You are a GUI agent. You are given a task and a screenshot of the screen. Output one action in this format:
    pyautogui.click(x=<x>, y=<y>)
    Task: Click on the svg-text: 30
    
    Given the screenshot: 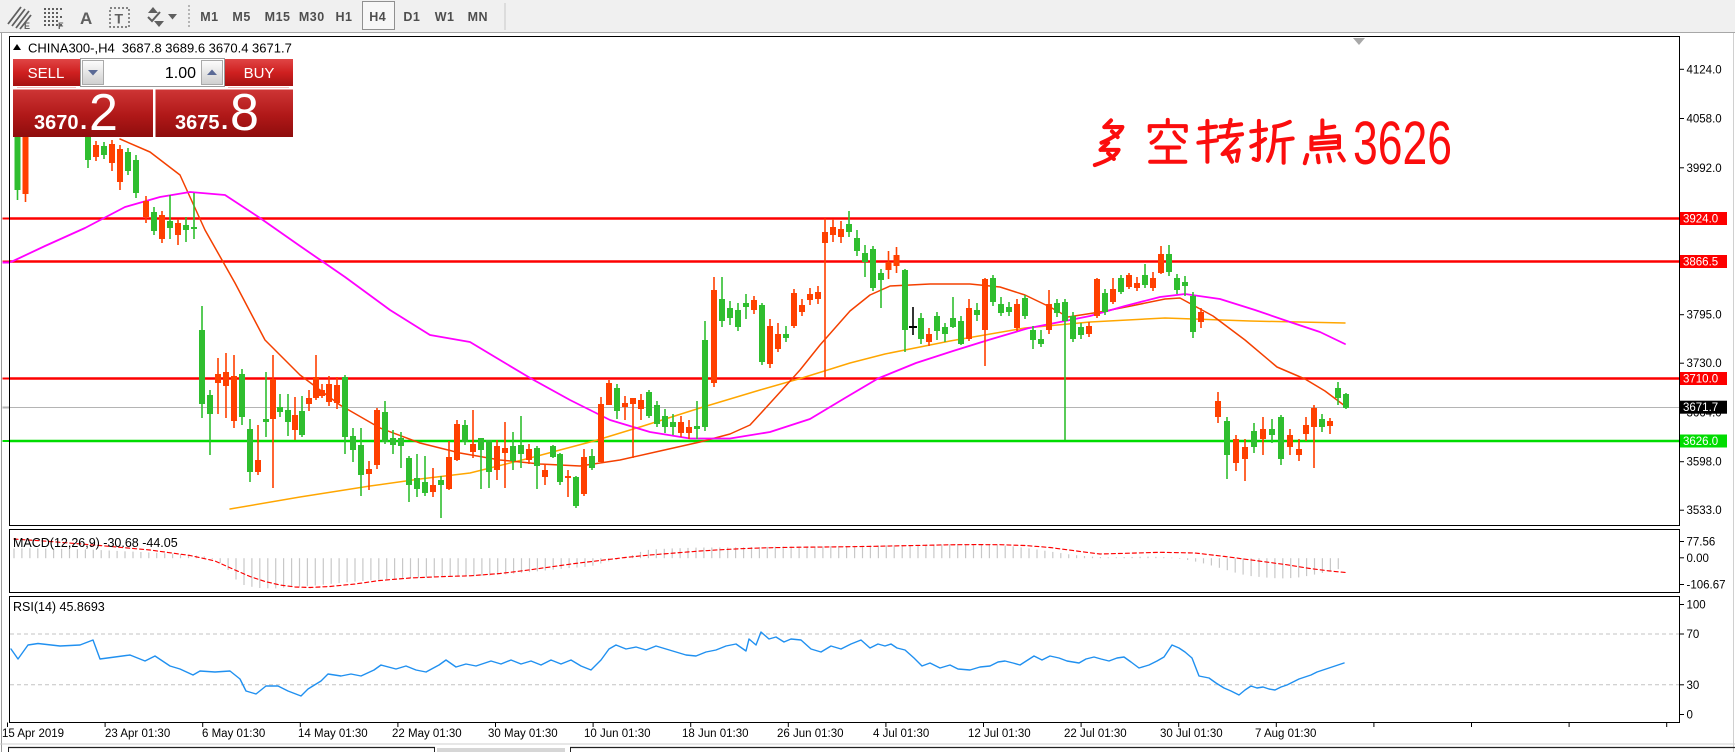 What is the action you would take?
    pyautogui.click(x=1693, y=686)
    